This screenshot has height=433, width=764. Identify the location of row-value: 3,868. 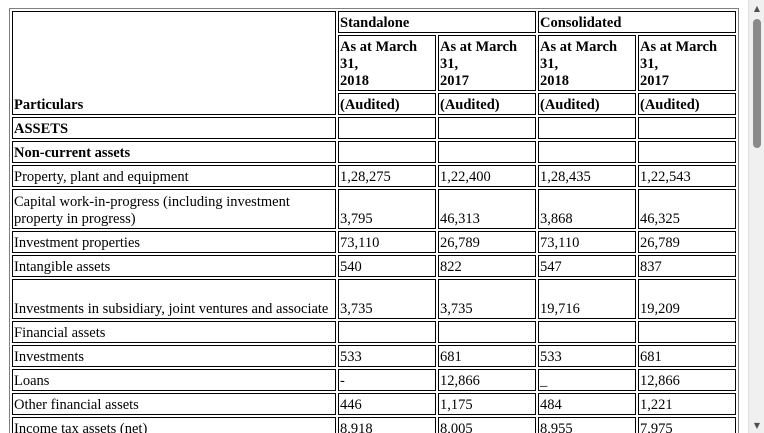
(587, 209).